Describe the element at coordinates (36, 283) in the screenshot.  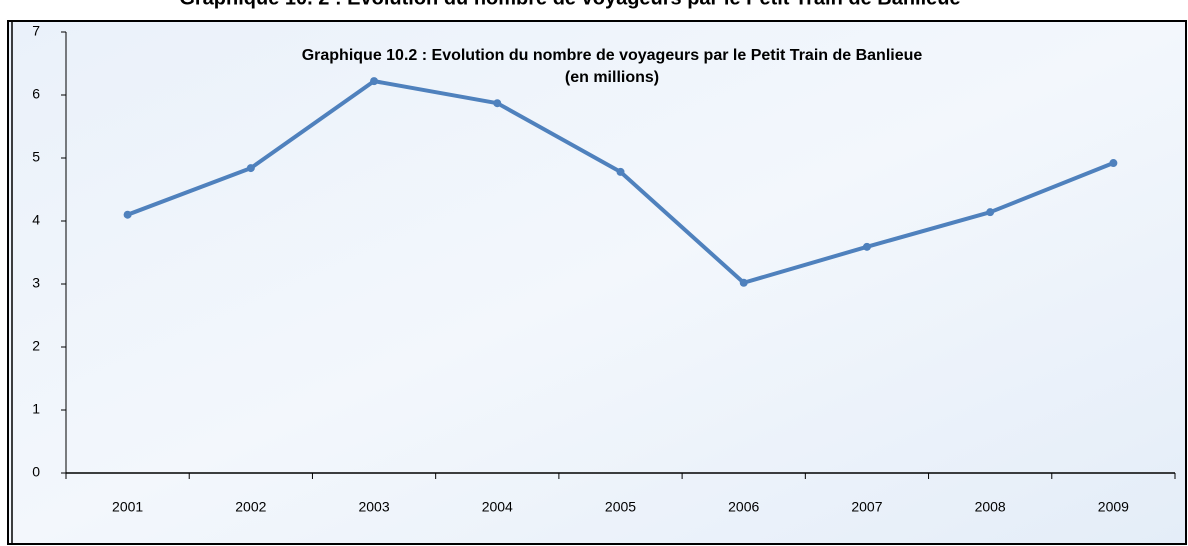
I see `y-tick-label: 3` at that location.